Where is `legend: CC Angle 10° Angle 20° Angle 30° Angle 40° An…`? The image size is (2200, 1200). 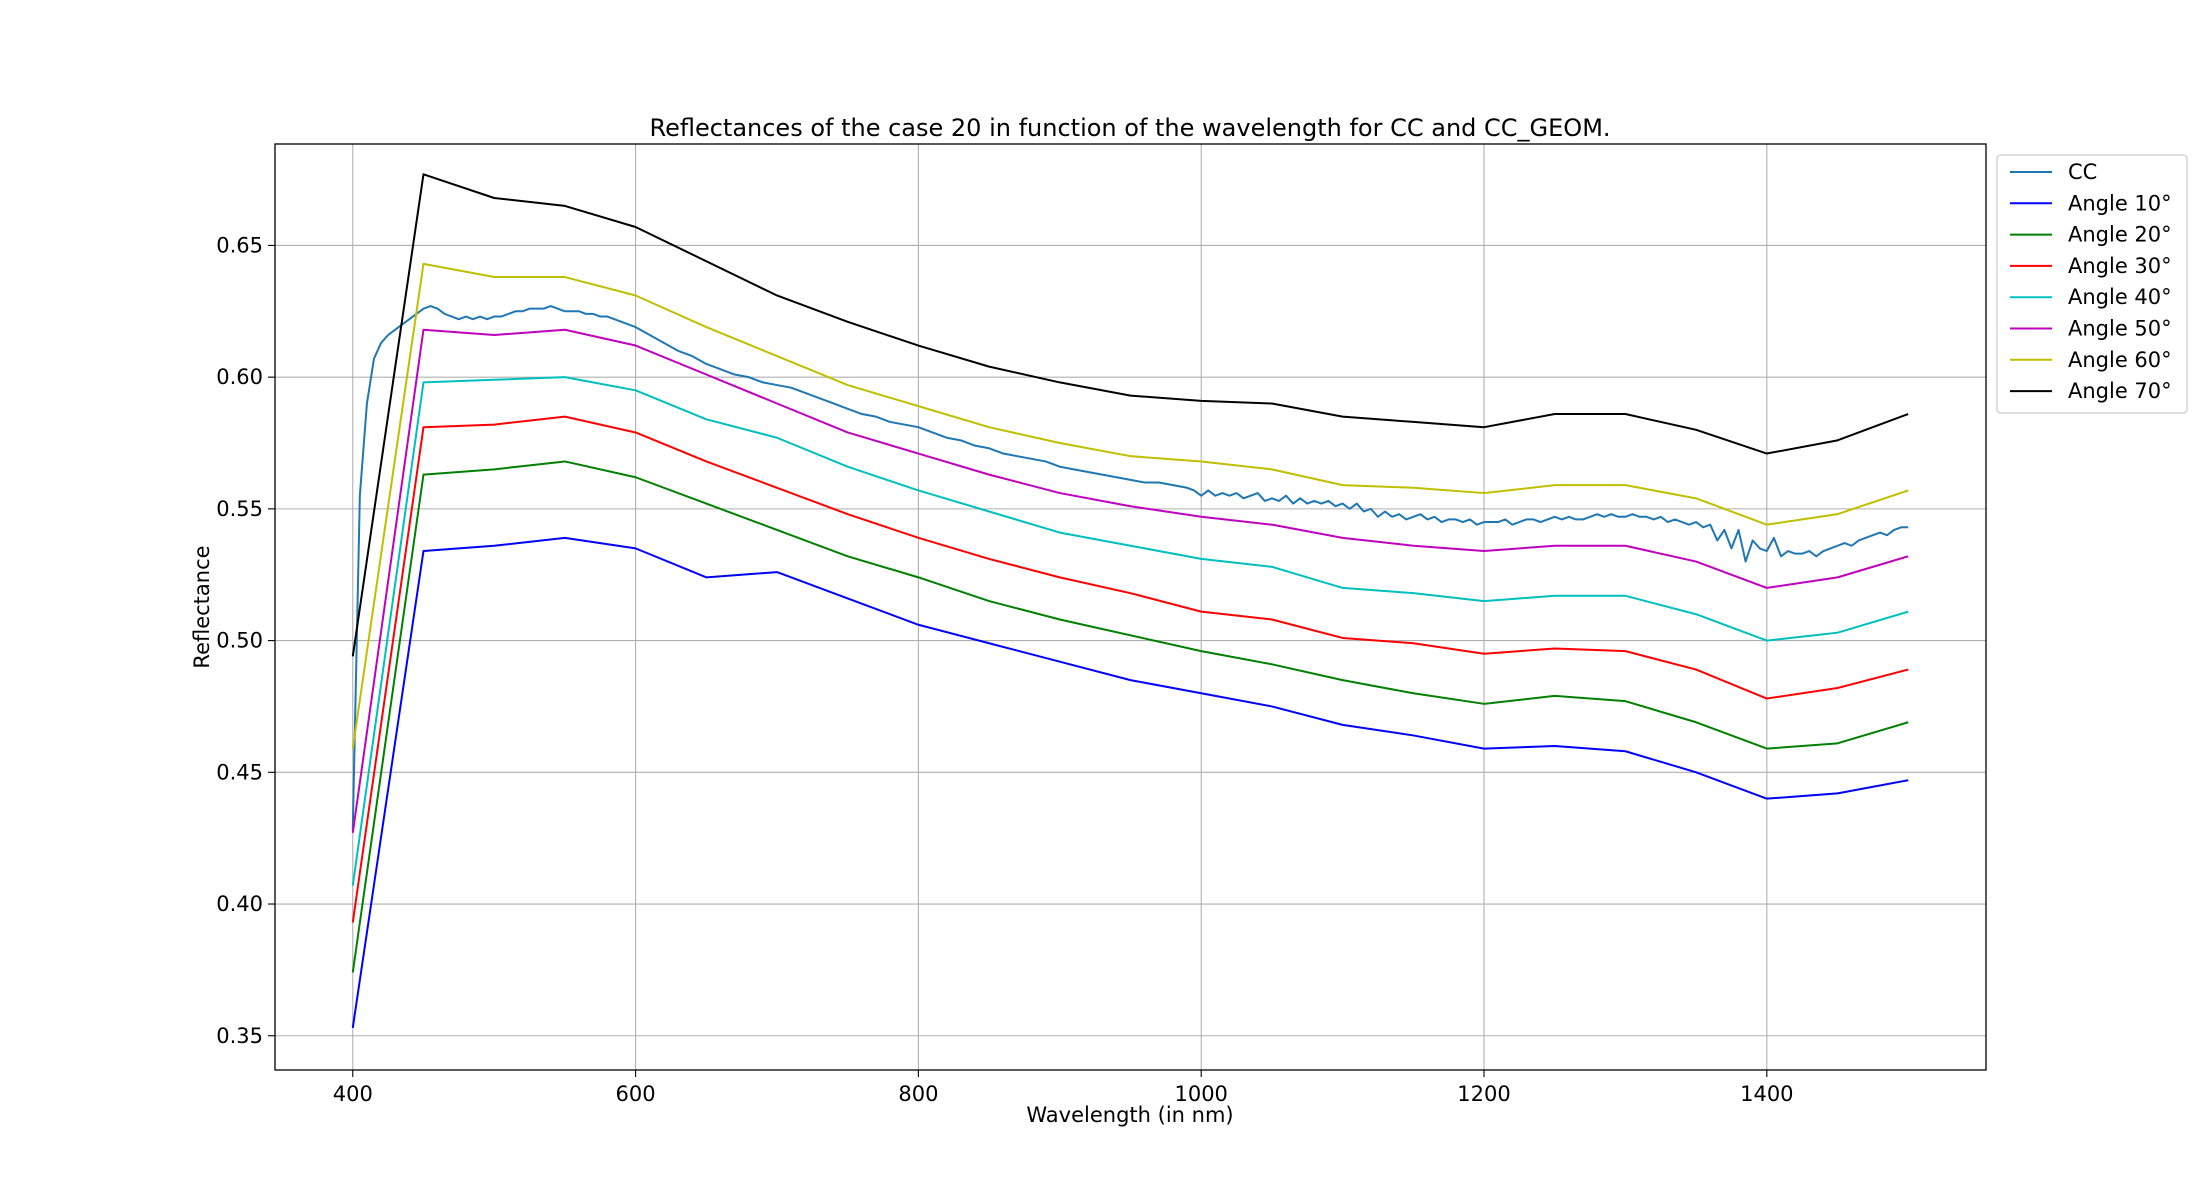
legend: CC Angle 10° Angle 20° Angle 30° Angle 40° An… is located at coordinates (2092, 284).